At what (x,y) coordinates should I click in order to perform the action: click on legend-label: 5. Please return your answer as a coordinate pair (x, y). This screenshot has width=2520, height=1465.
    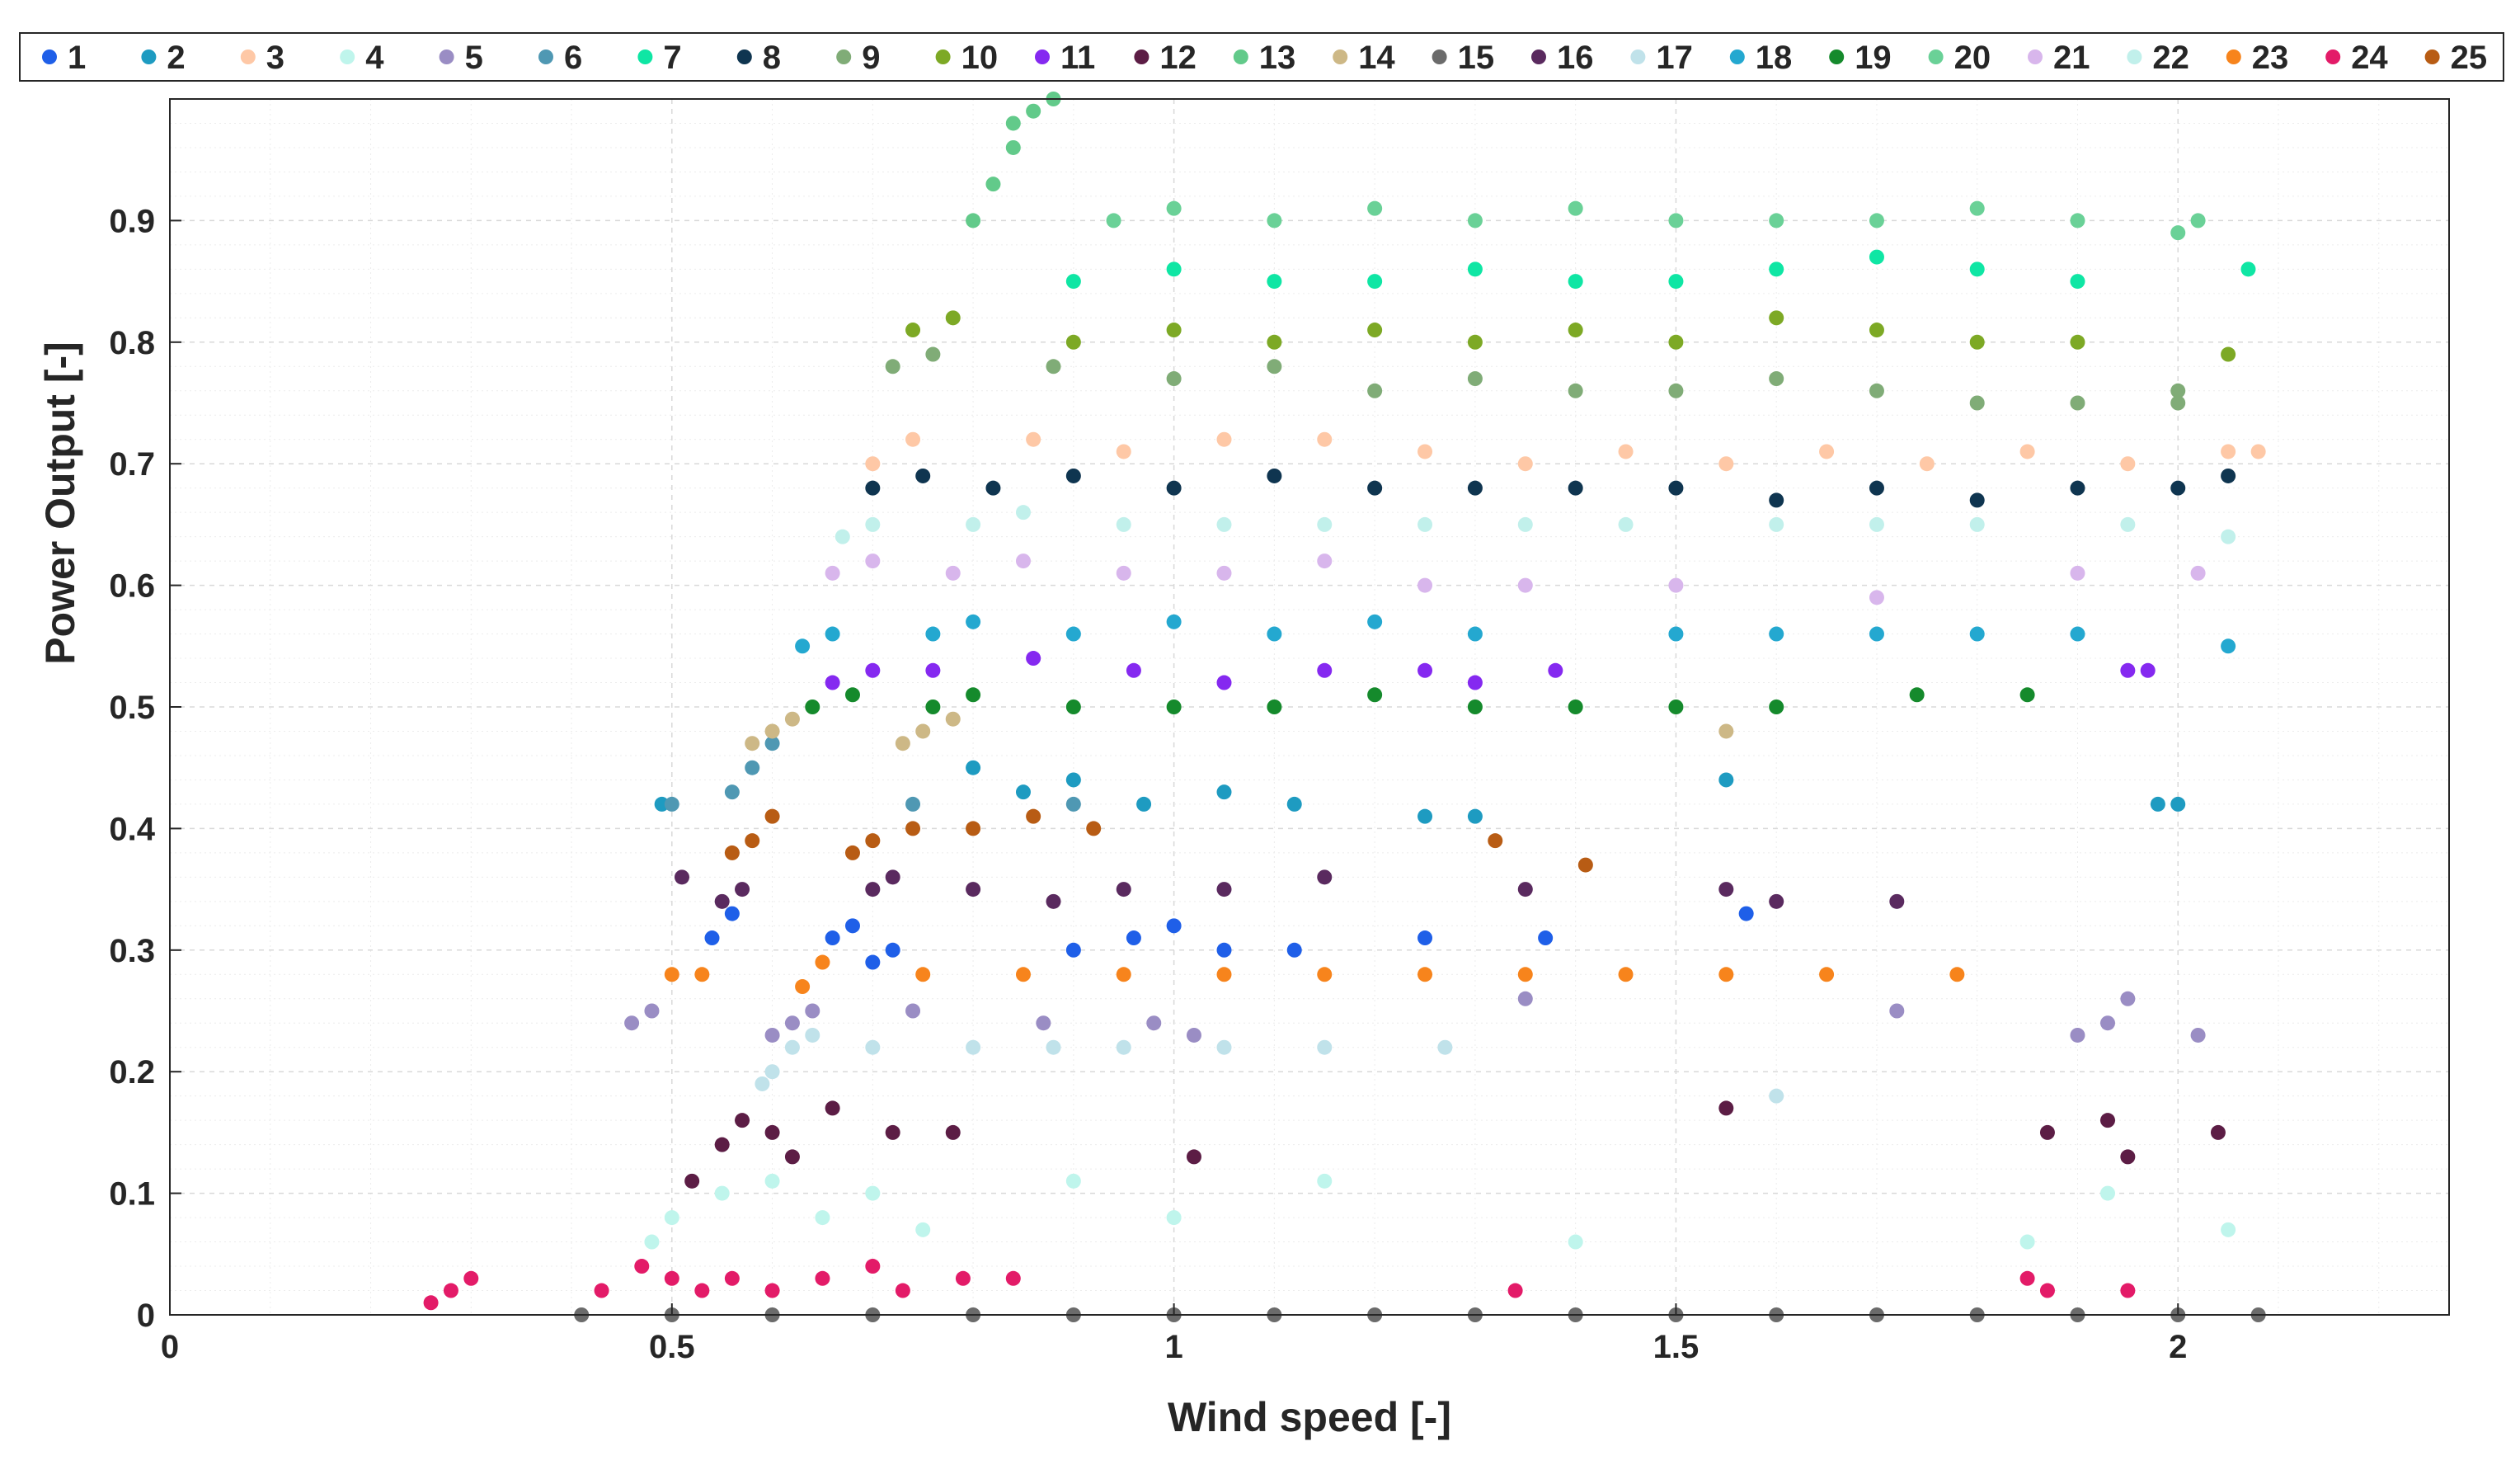
    Looking at the image, I should click on (474, 58).